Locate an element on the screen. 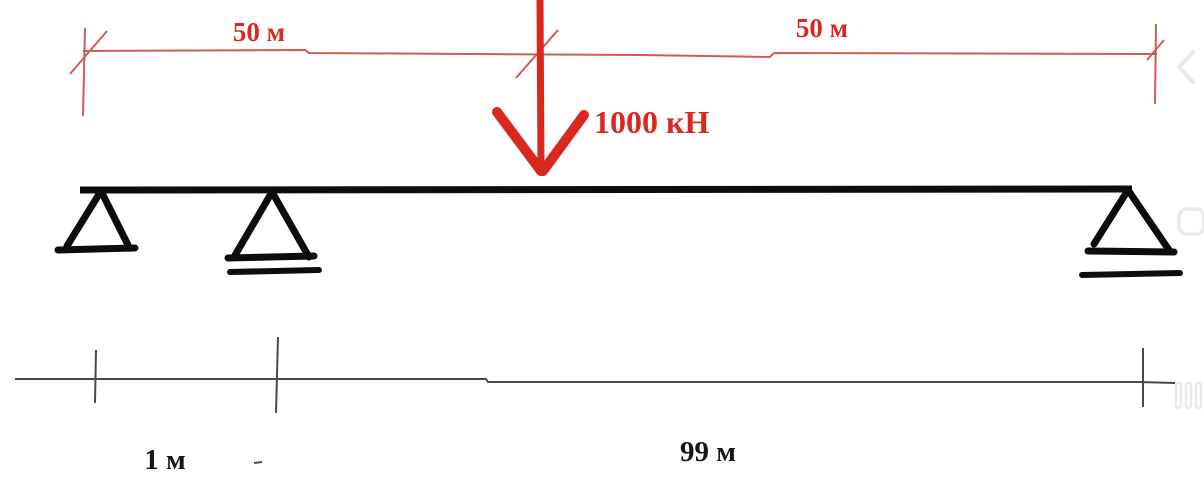 This screenshot has width=1204, height=493. support2-right-leg is located at coordinates (290, 224).